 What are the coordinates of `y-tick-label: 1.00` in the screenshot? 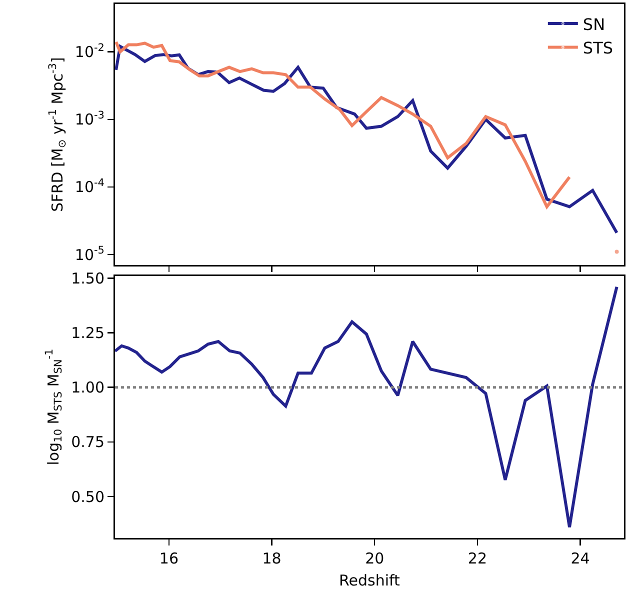 It's located at (87, 387).